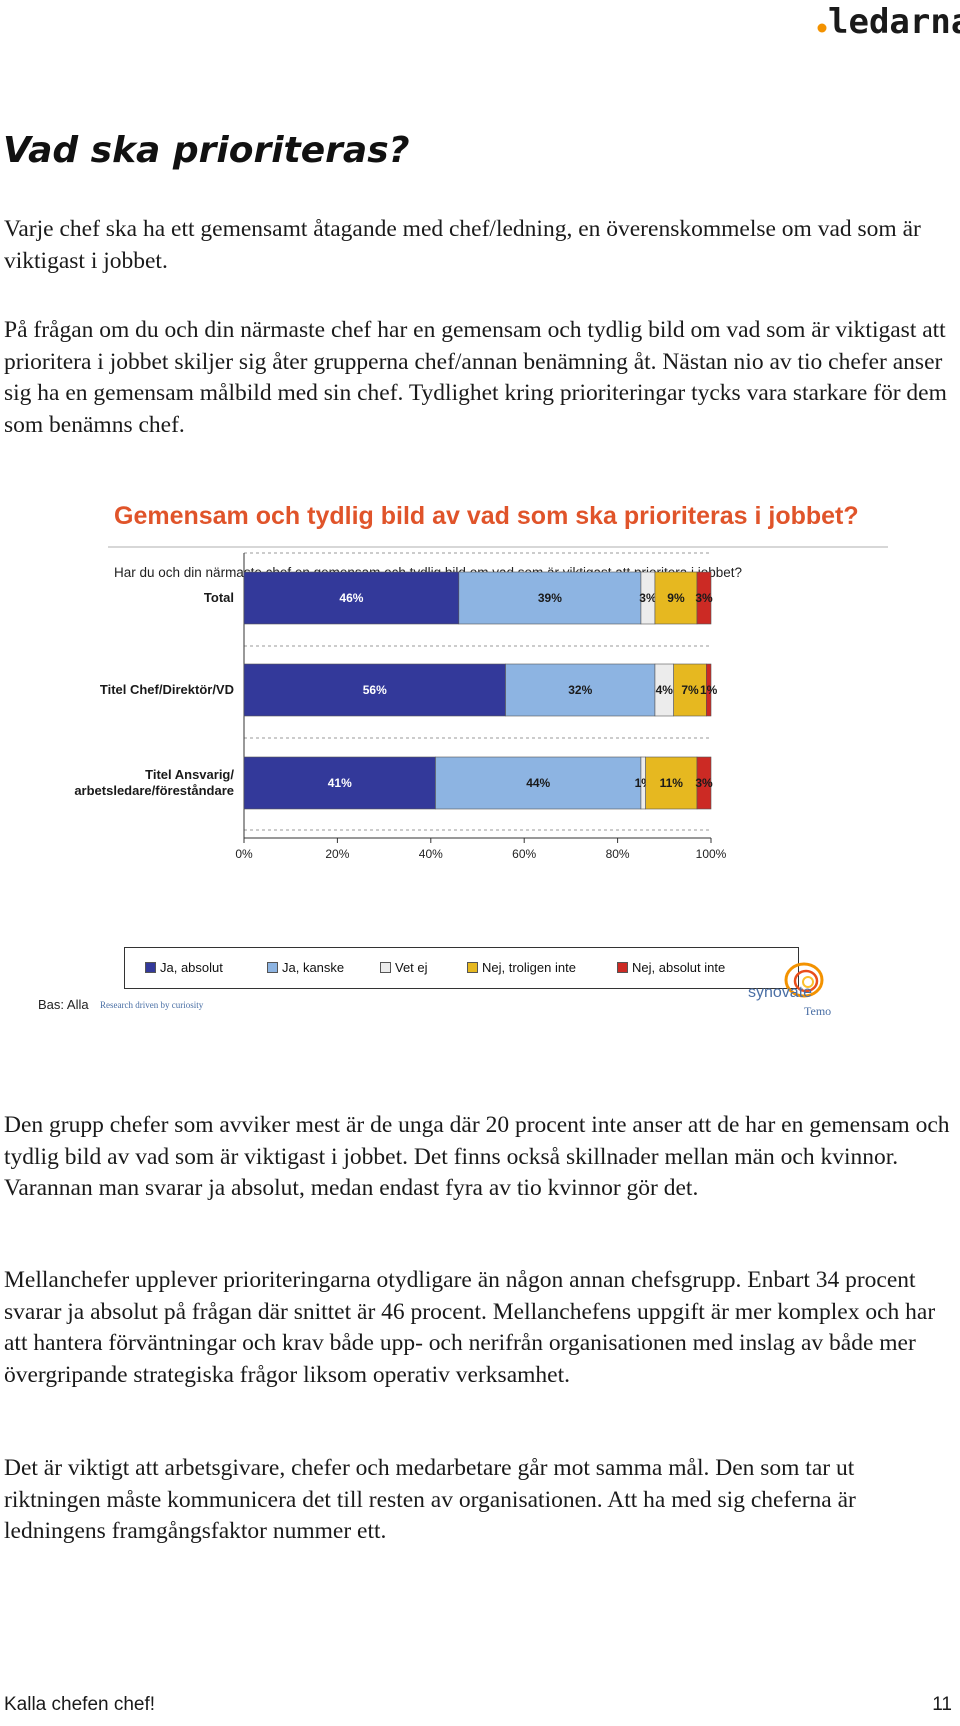  What do you see at coordinates (780, 992) in the screenshot?
I see `synovate-name: synovate` at bounding box center [780, 992].